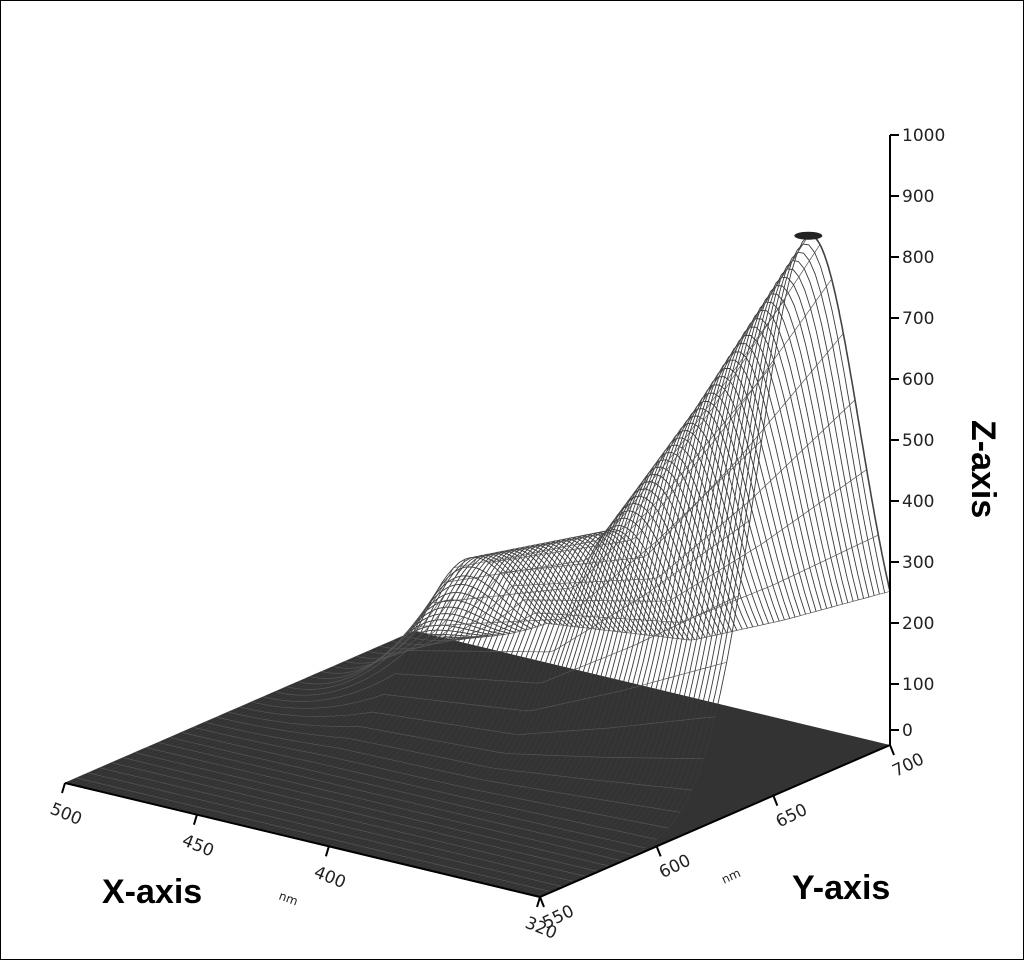  Describe the element at coordinates (841, 888) in the screenshot. I see `y-axis-title: Y-axis` at that location.